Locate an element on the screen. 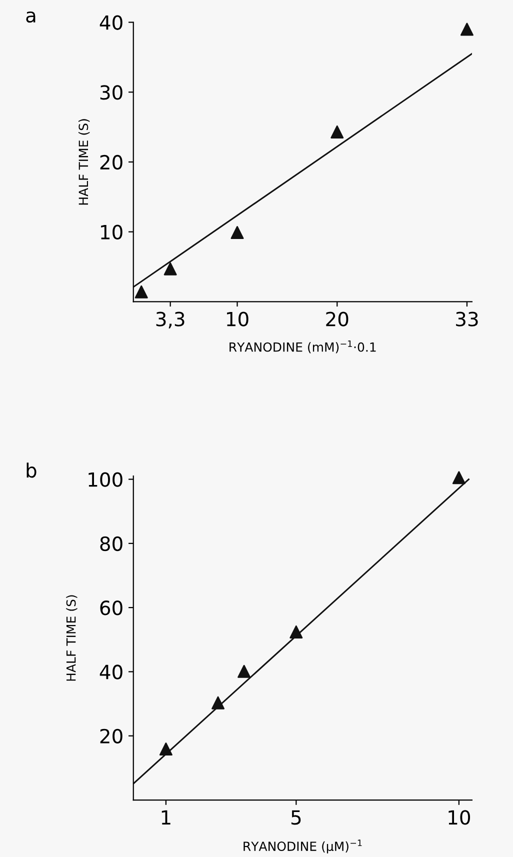  y-tick-label: 100 is located at coordinates (105, 479).